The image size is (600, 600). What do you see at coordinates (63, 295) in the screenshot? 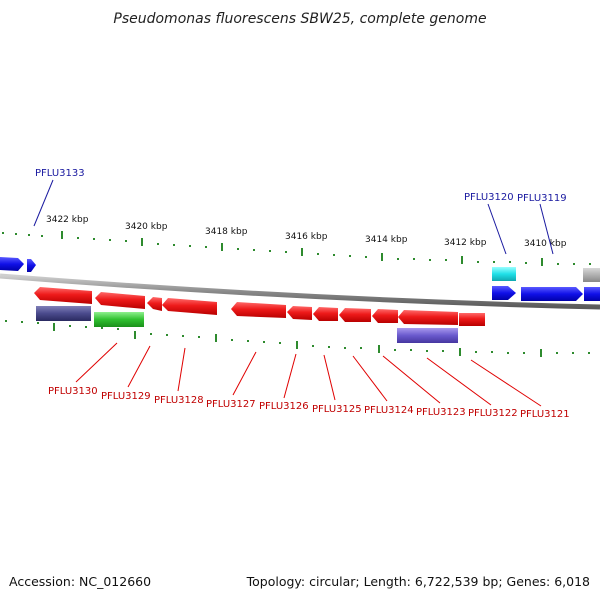
I see `gene-red-pflu3130` at bounding box center [63, 295].